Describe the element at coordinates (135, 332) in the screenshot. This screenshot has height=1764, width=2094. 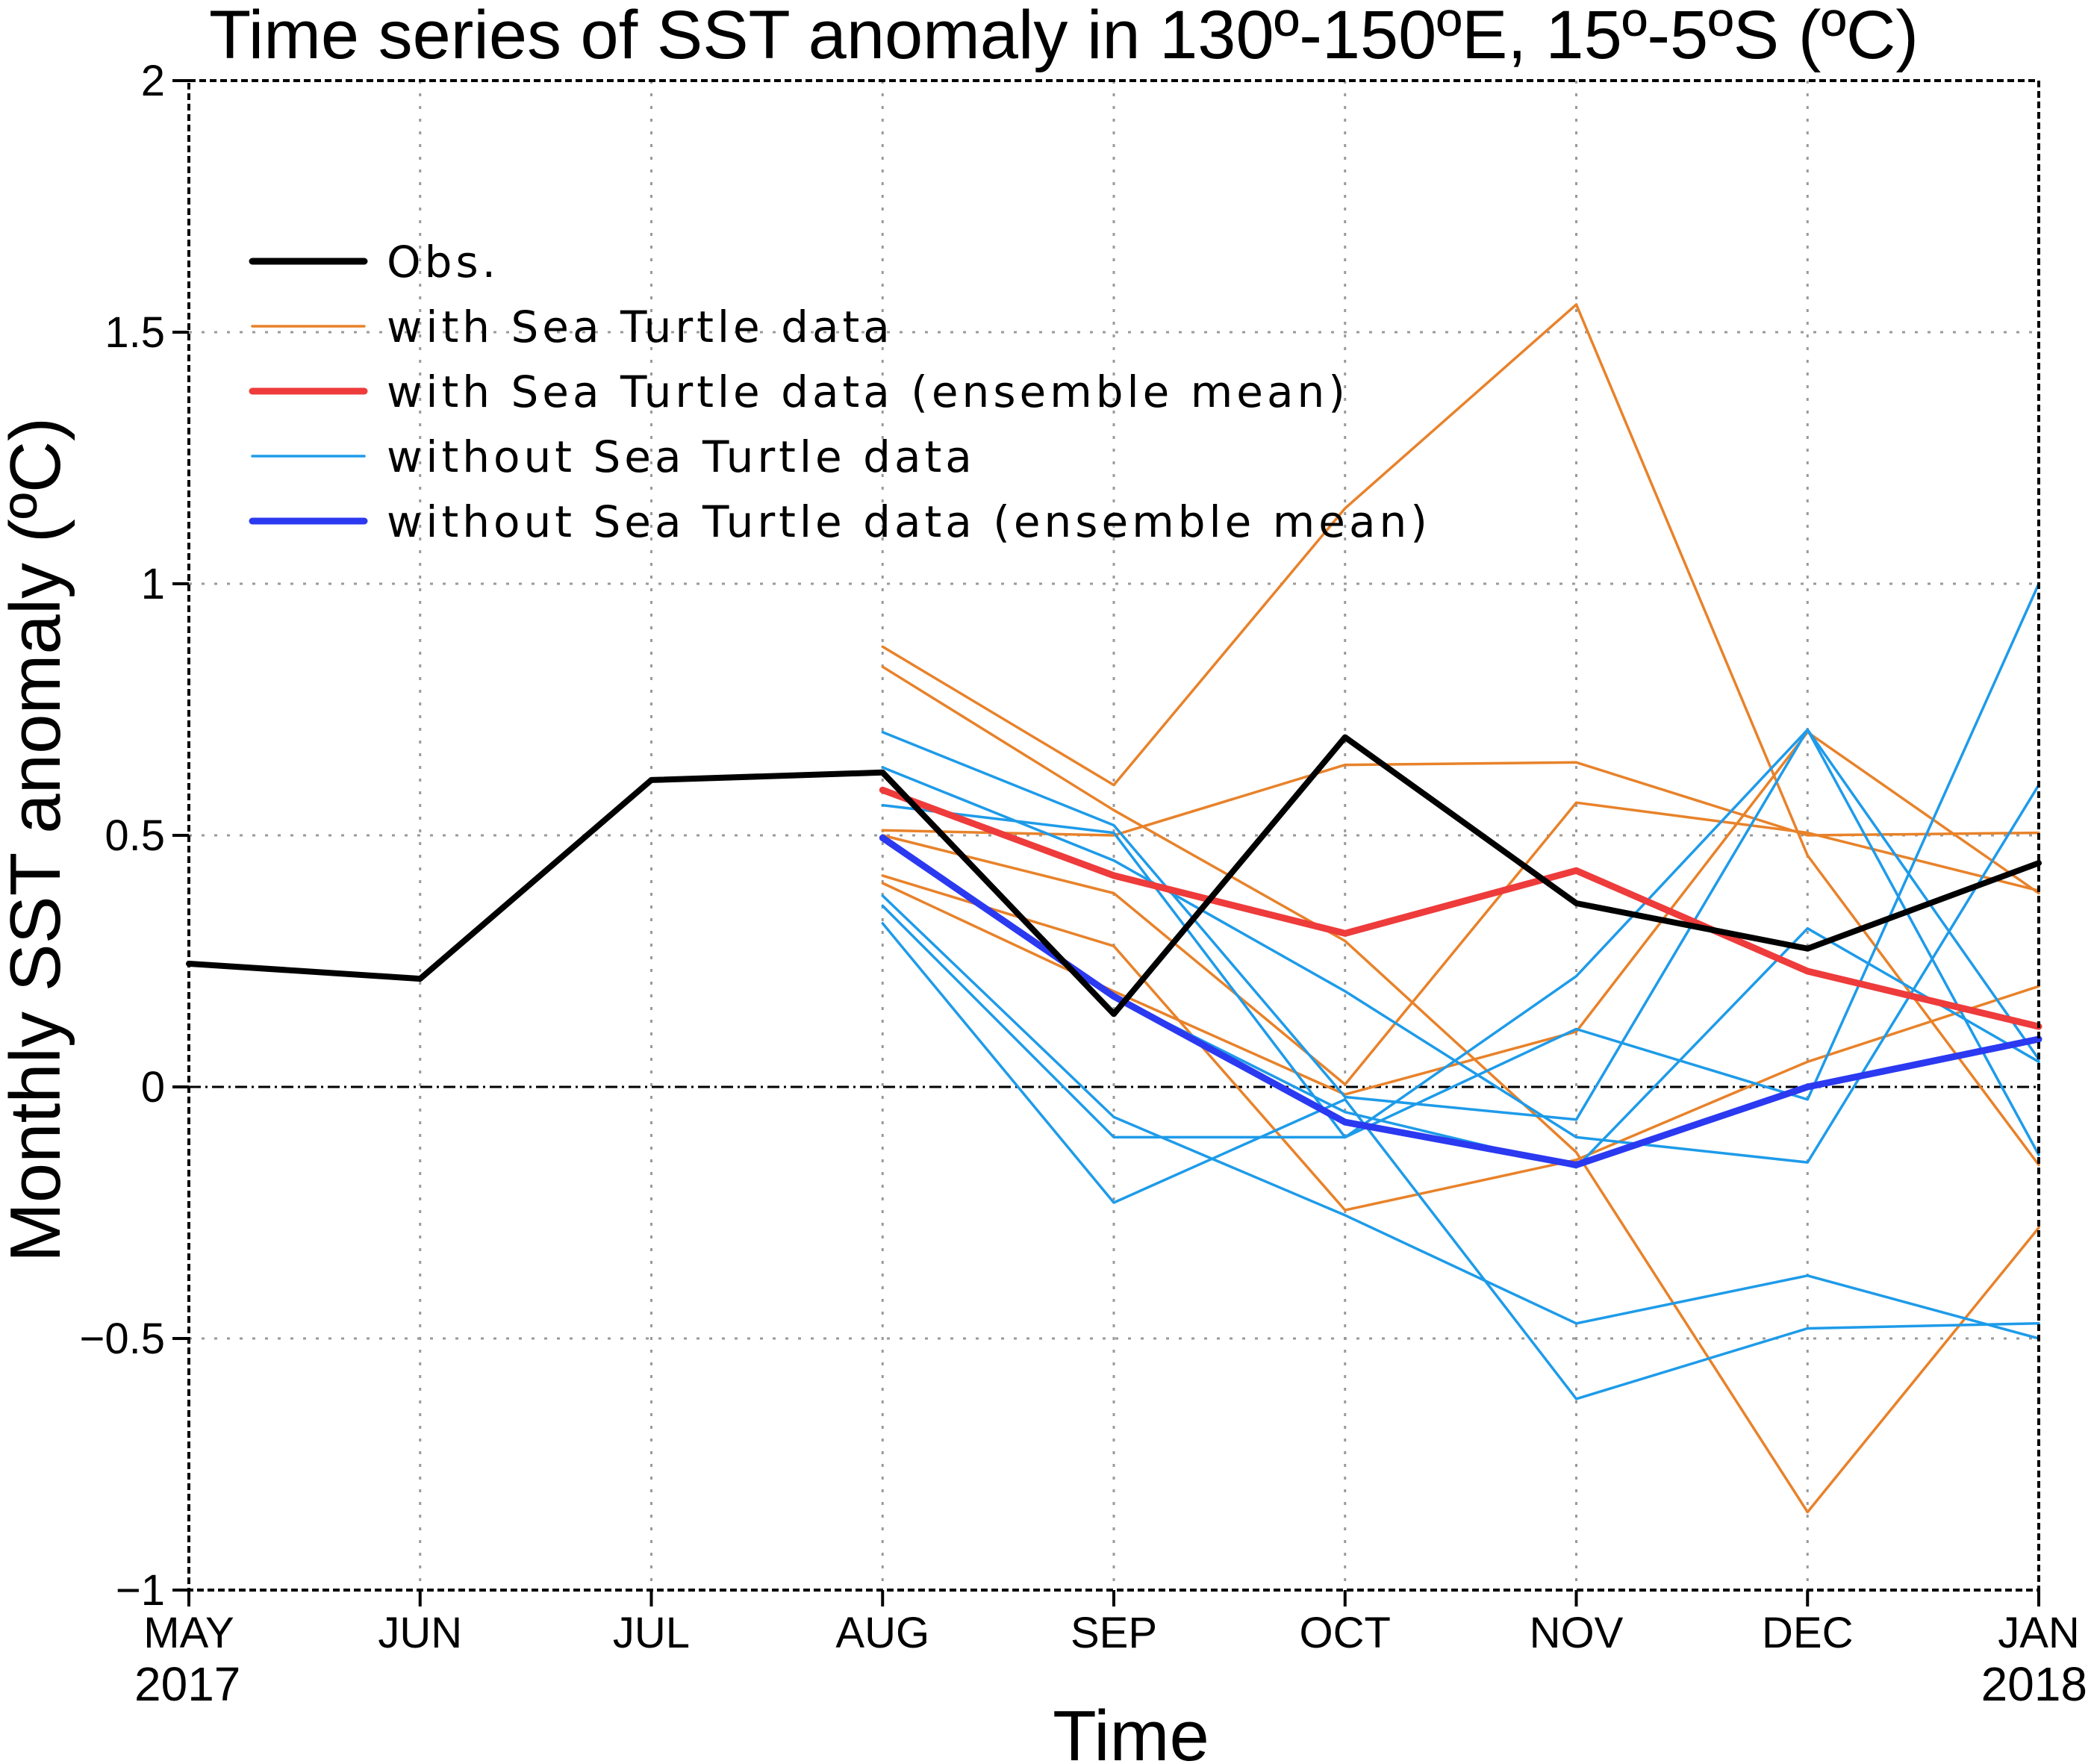
I see `y-tick-label: 1.5` at that location.